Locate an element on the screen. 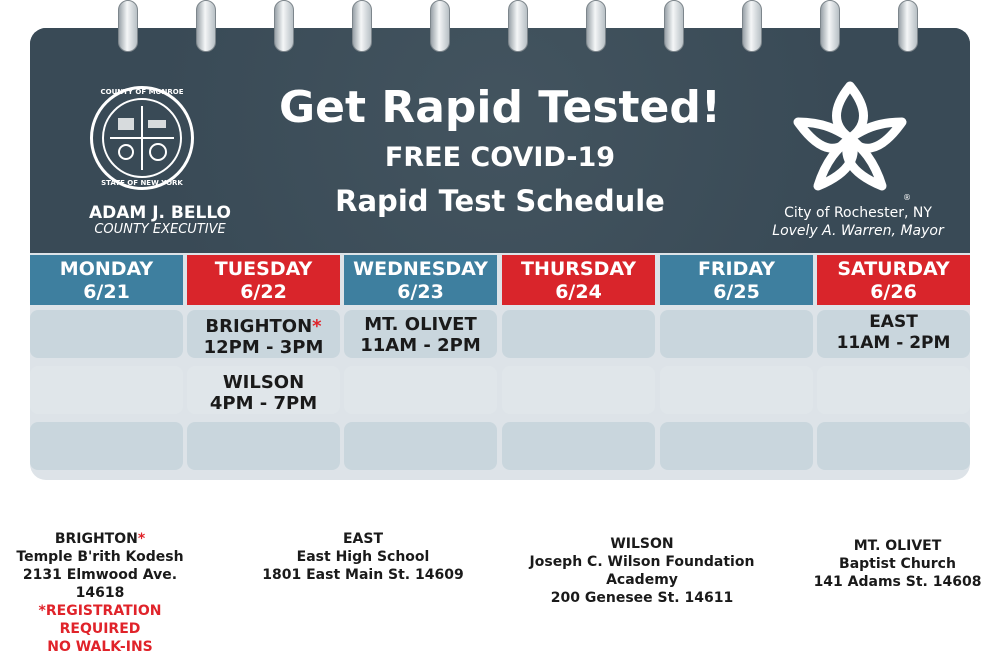 The width and height of the screenshot is (1000, 656). day-header-friday: FRIDAY 6/25 is located at coordinates (736, 280).